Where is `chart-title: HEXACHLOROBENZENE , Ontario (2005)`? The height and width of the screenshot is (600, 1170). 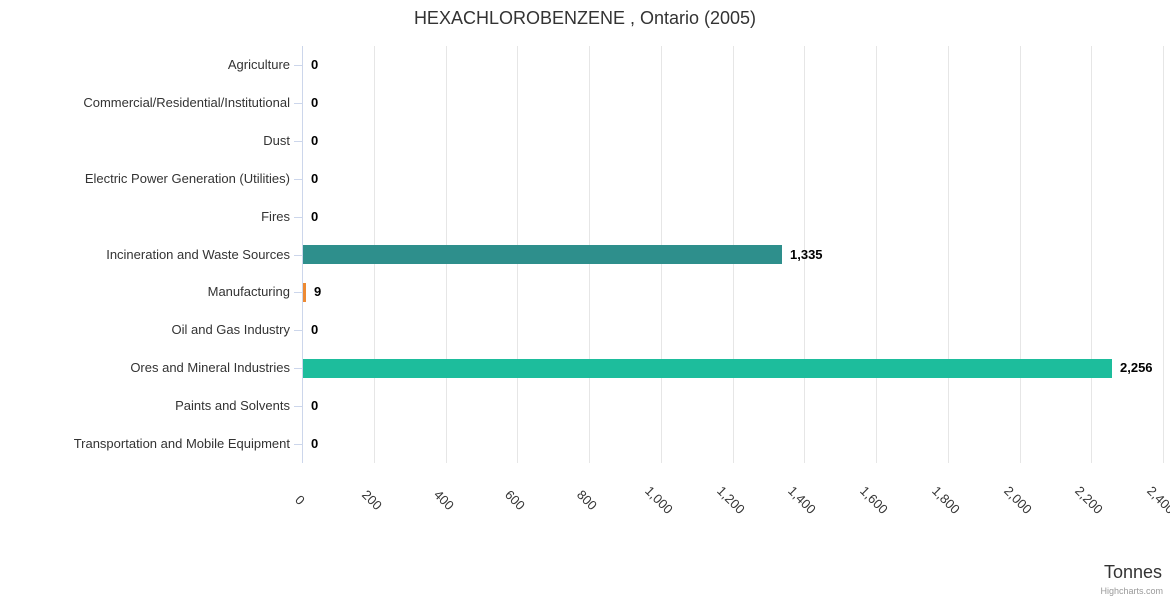
chart-title: HEXACHLOROBENZENE , Ontario (2005) is located at coordinates (585, 18).